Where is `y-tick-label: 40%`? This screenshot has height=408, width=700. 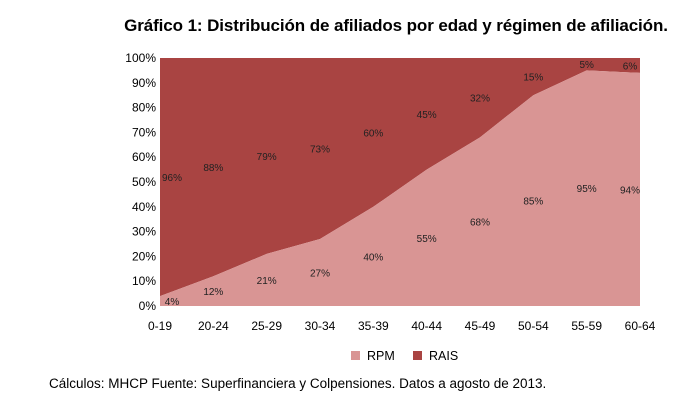
y-tick-label: 40% is located at coordinates (144, 207).